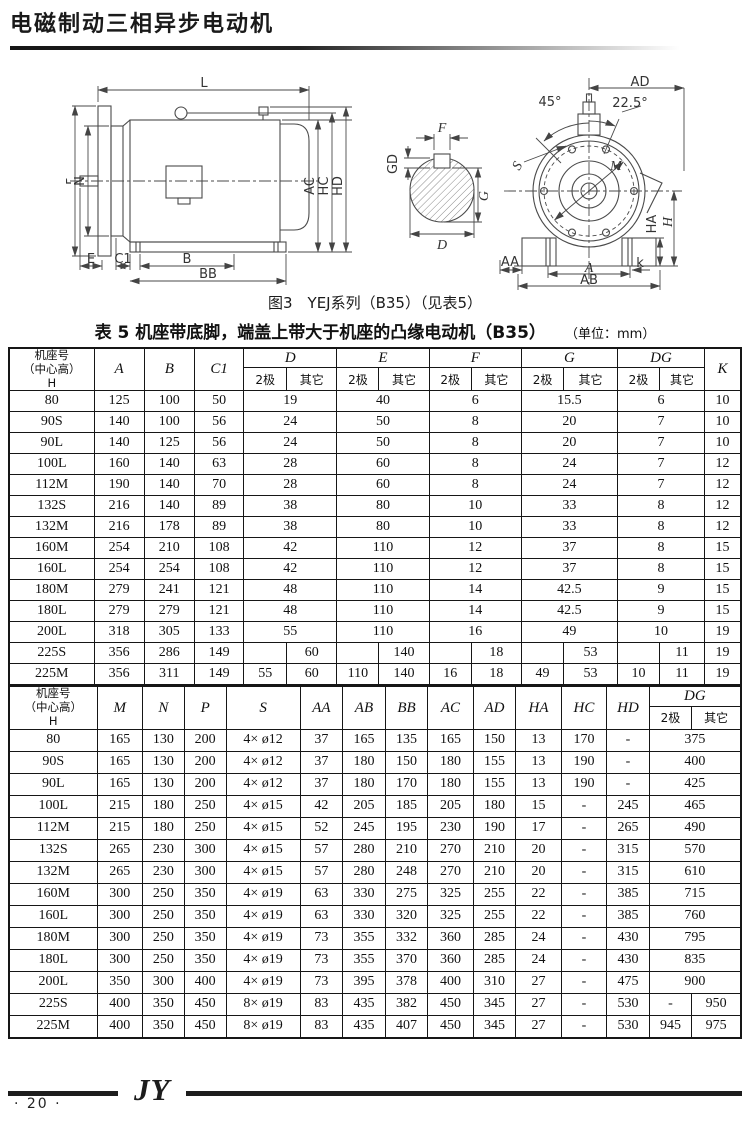 This screenshot has height=1123, width=750. What do you see at coordinates (321, 806) in the screenshot?
I see `table-cell: 42` at bounding box center [321, 806].